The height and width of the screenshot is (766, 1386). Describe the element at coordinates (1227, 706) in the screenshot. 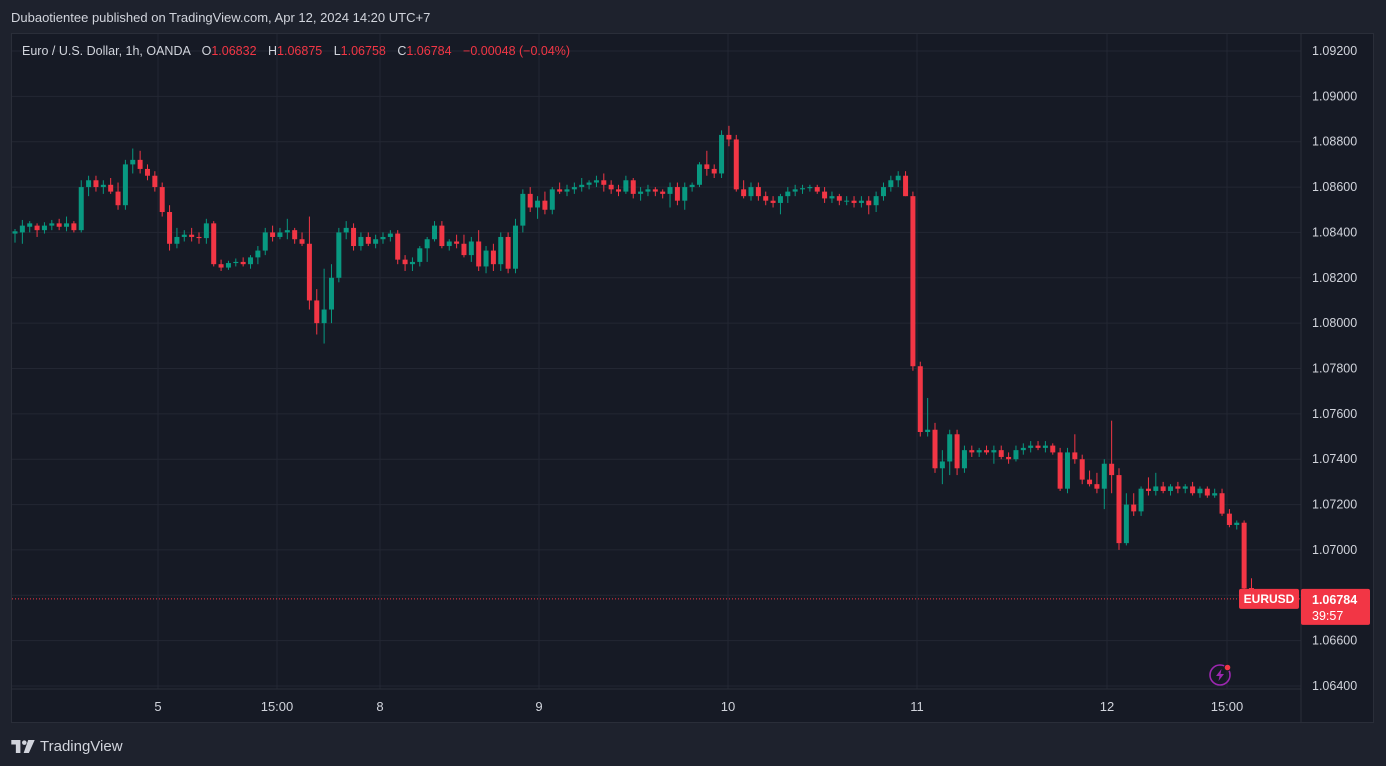

I see `x-tick-label: 15:00` at that location.